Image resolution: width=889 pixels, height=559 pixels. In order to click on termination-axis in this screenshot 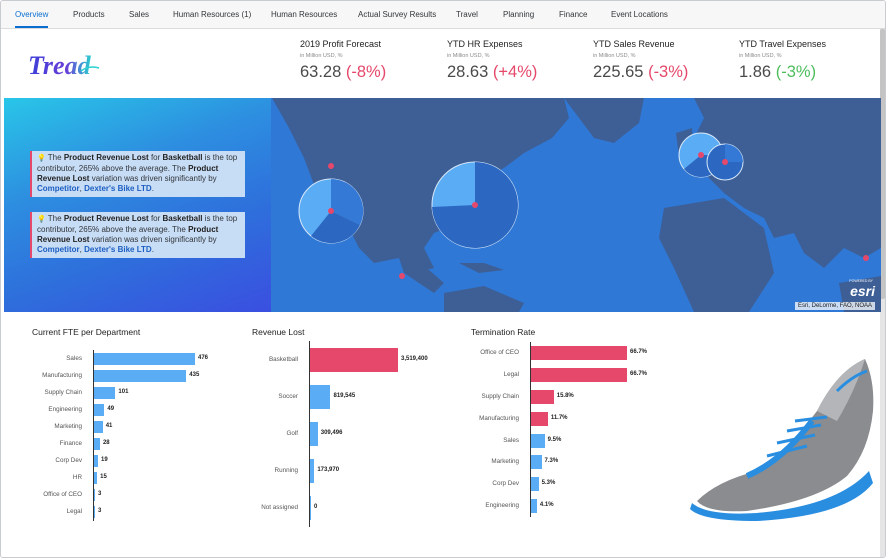, I will do `click(530, 430)`.